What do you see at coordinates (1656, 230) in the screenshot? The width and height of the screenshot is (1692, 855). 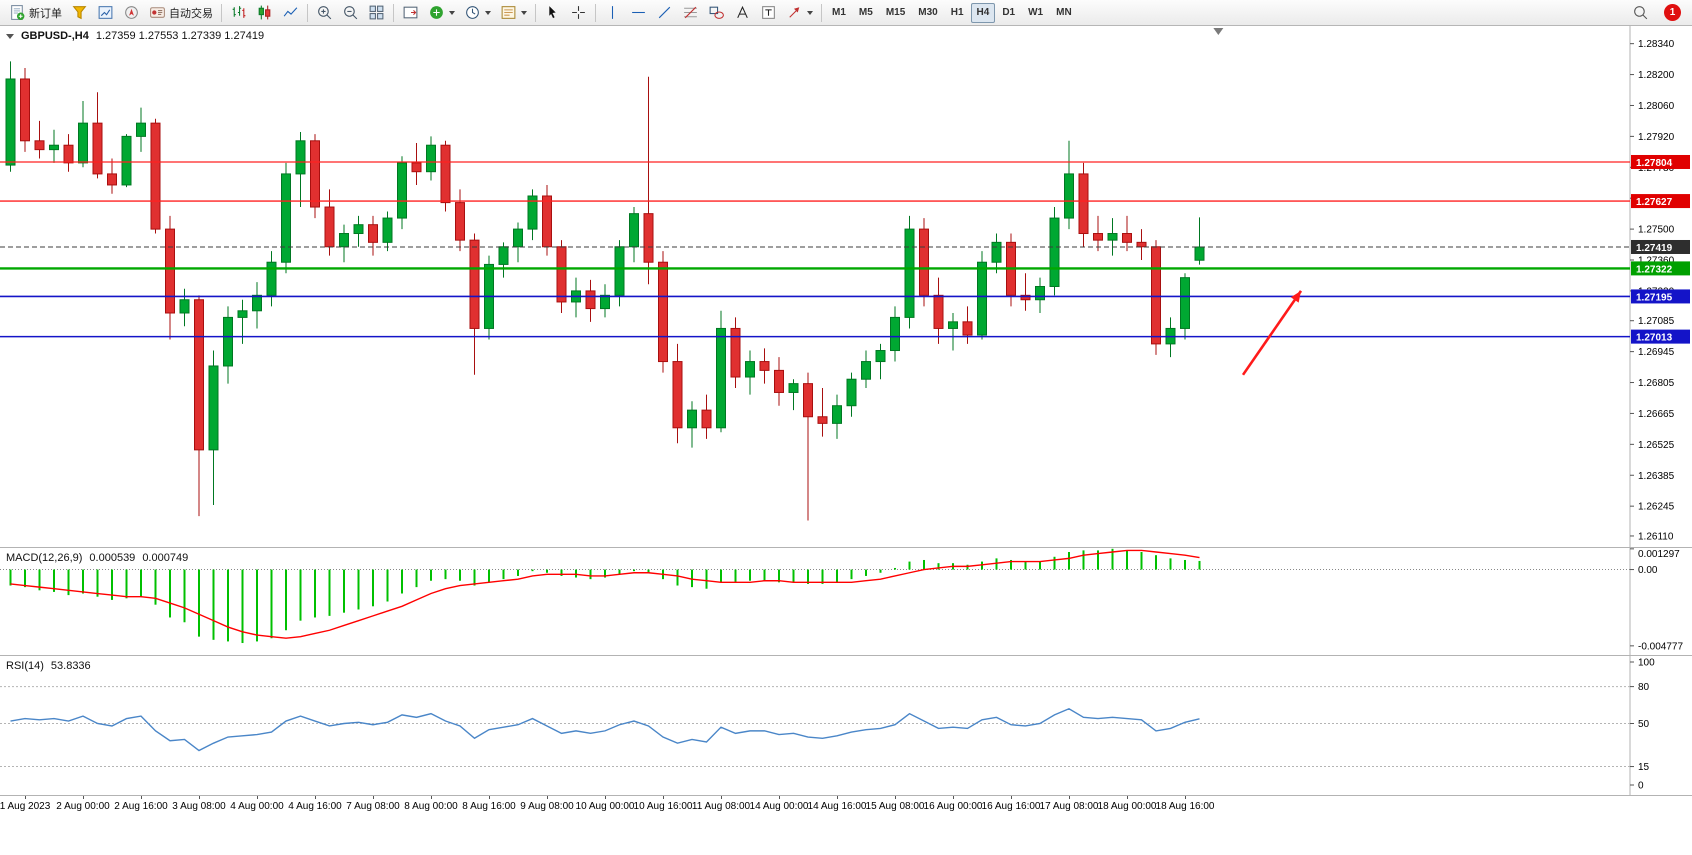 I see `price-tick-label: 1.27500` at bounding box center [1656, 230].